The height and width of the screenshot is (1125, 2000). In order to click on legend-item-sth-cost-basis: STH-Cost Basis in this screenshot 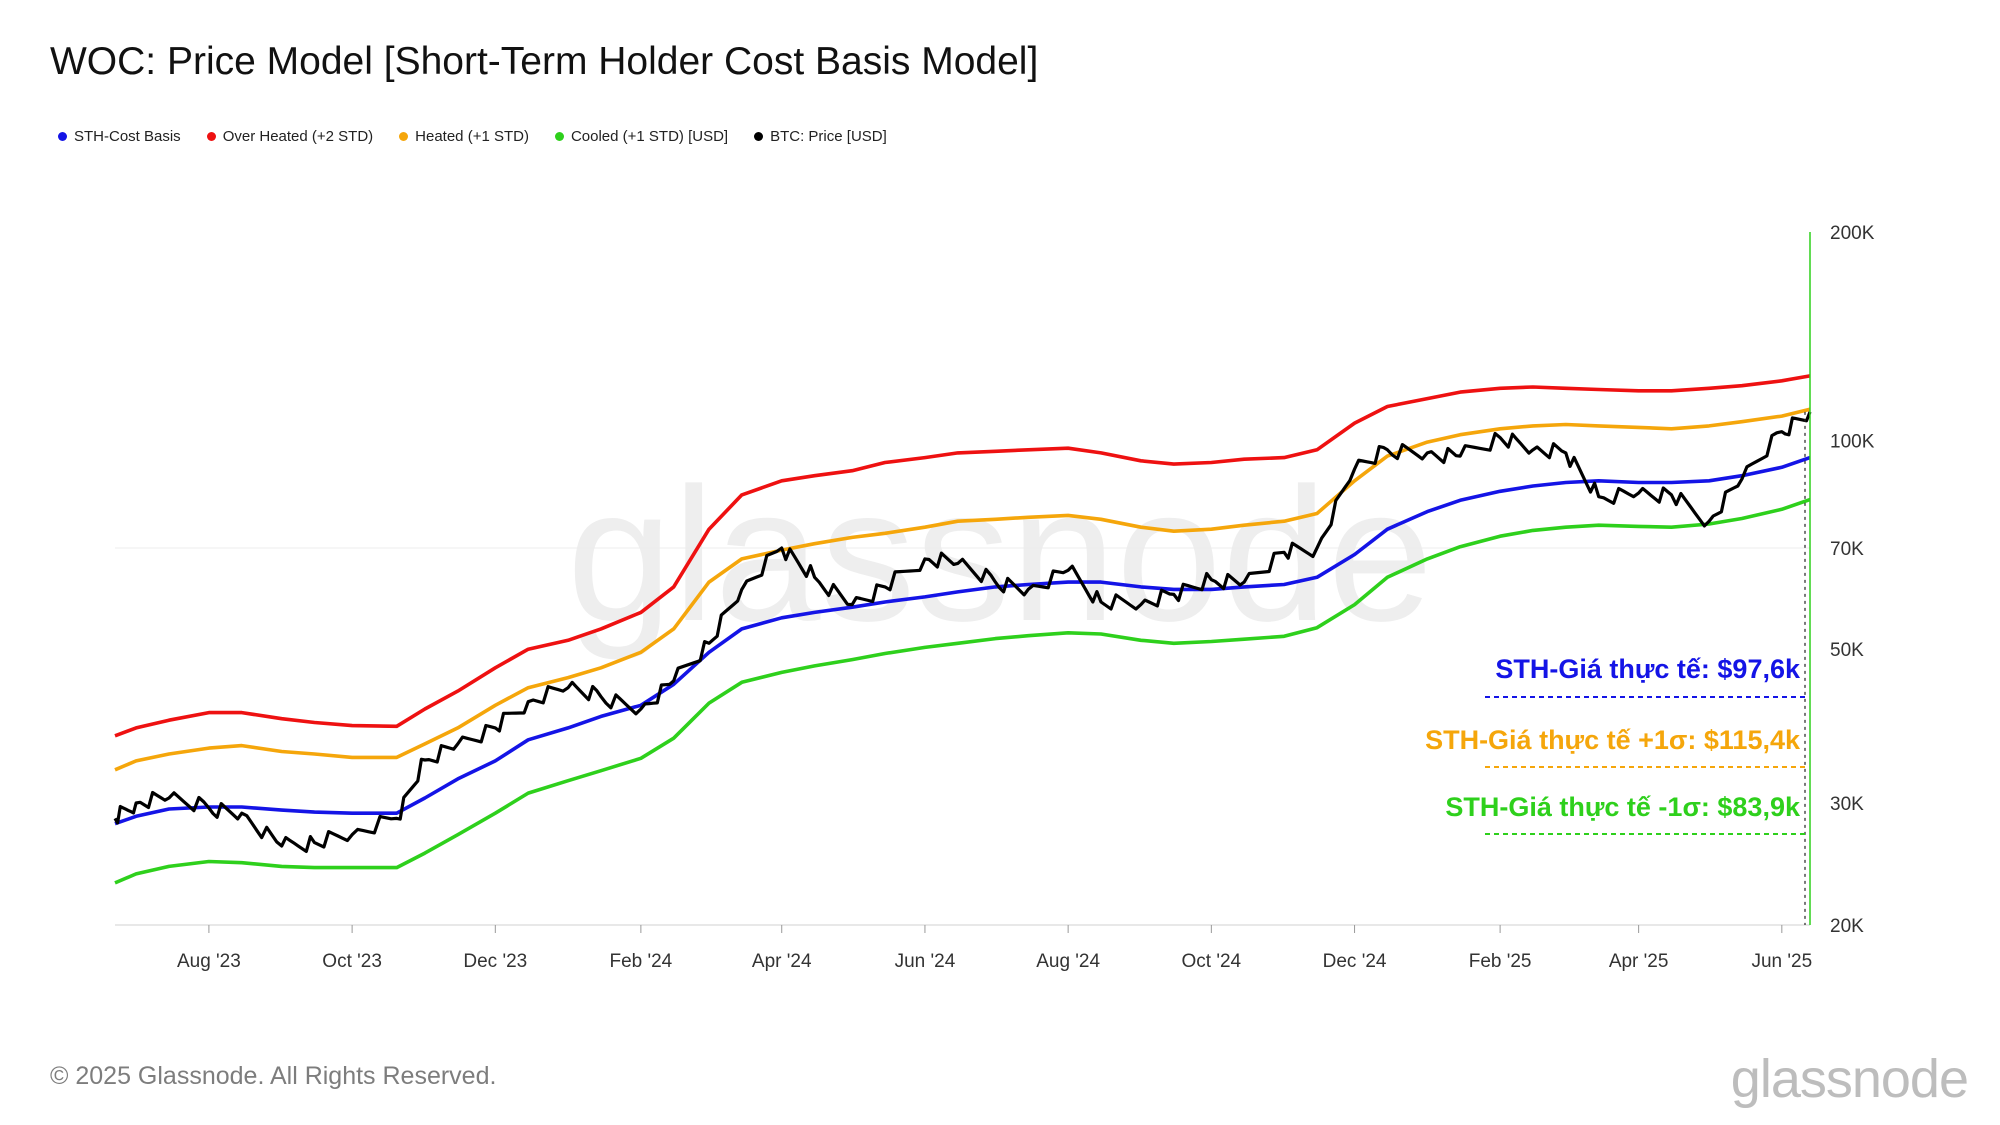, I will do `click(119, 136)`.